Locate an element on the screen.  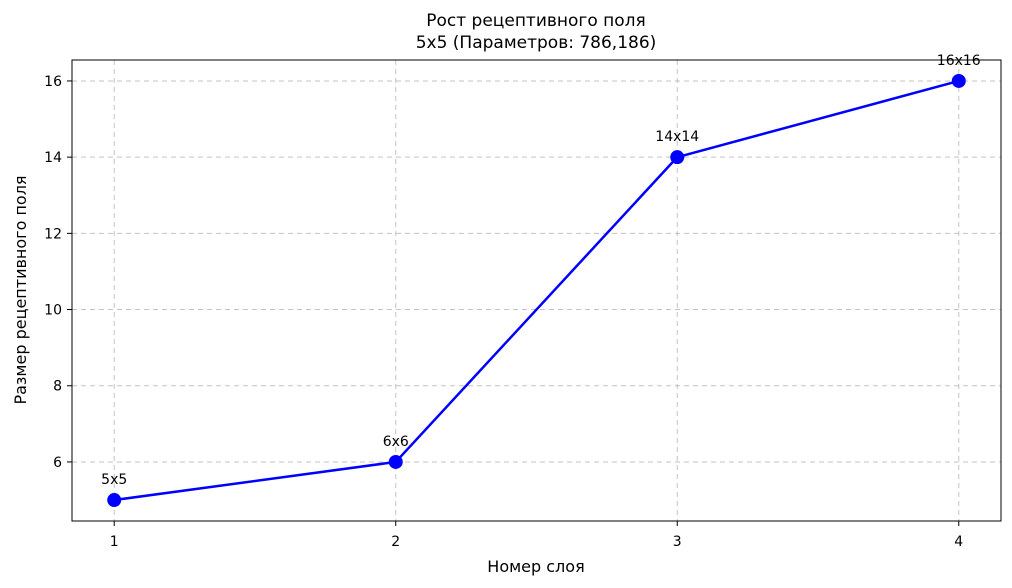
data-point-label: 5x5 is located at coordinates (114, 480).